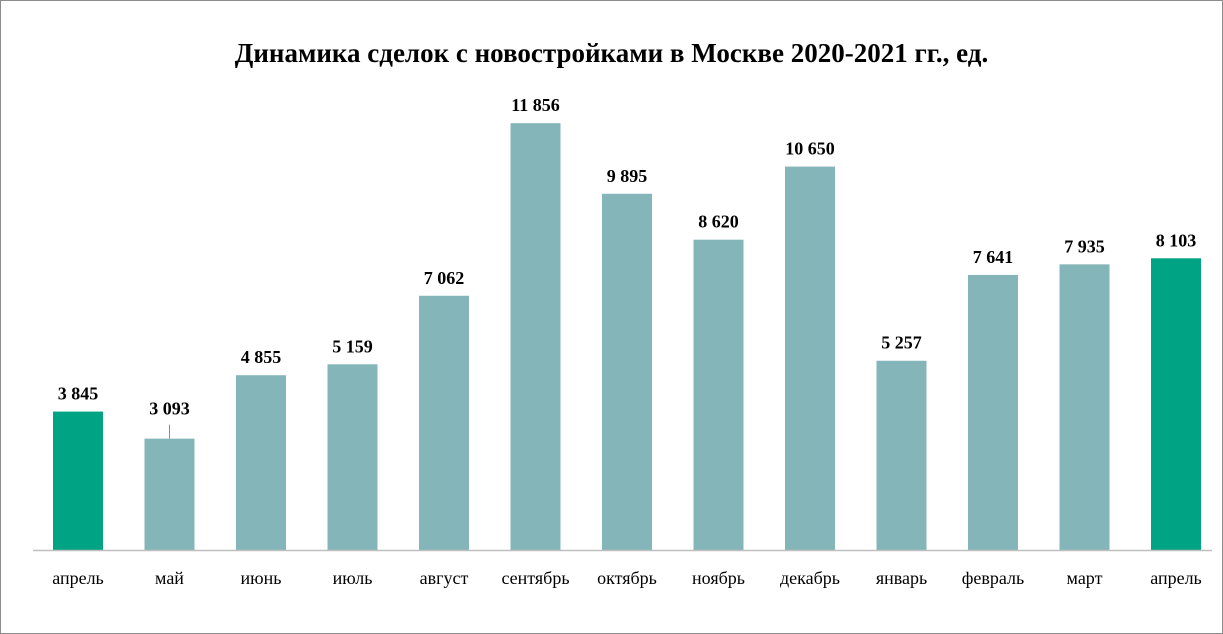 The width and height of the screenshot is (1223, 634). Describe the element at coordinates (535, 105) in the screenshot. I see `data-label: 11 856` at that location.